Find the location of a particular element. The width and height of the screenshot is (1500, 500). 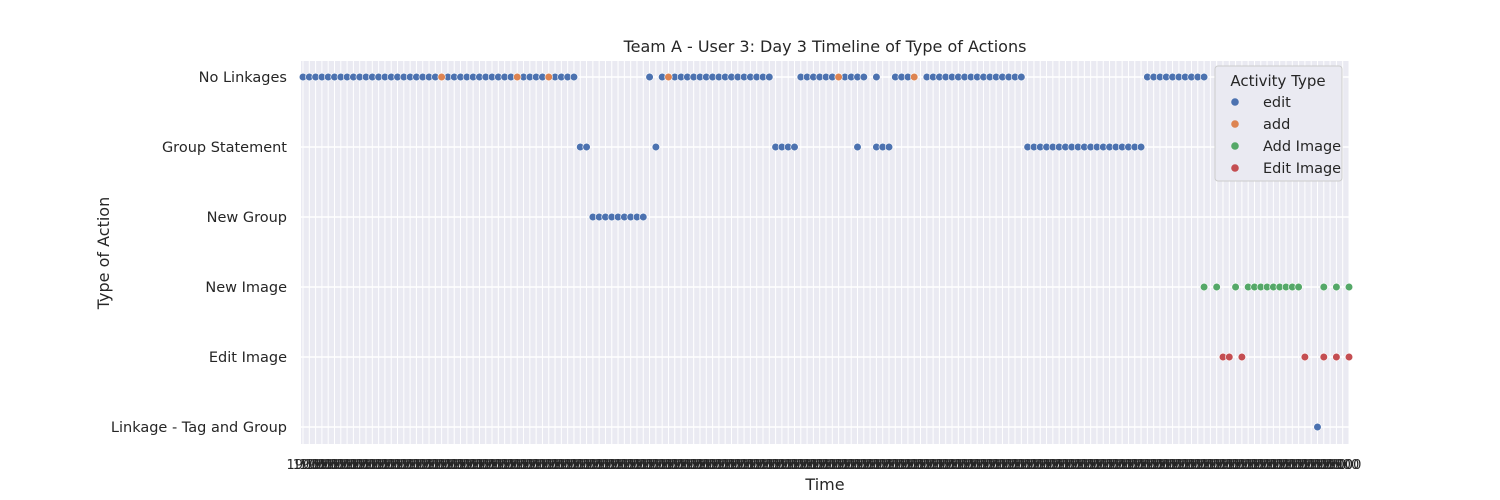

legend-title: Activity Type is located at coordinates (1277, 81).